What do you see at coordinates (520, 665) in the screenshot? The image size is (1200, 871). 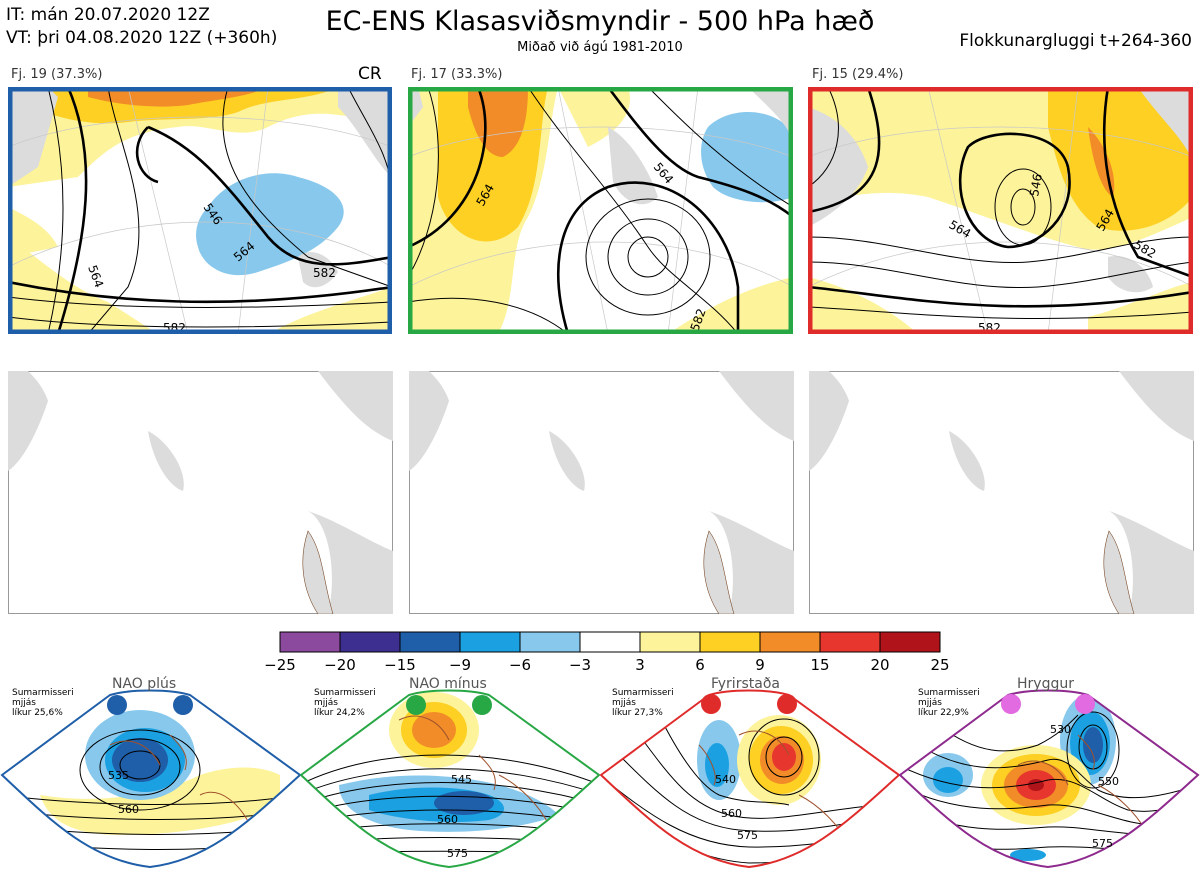 I see `colorbar-tick: −6` at bounding box center [520, 665].